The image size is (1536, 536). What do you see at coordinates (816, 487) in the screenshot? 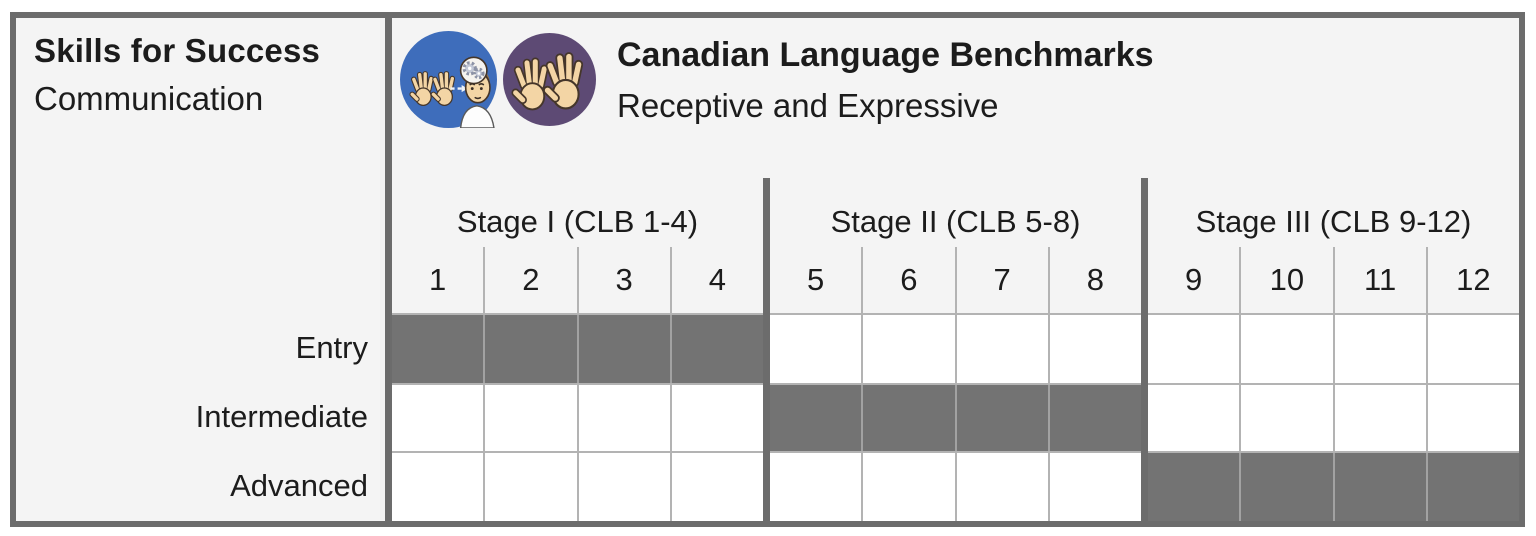
I see `cell-advanced-clb5` at bounding box center [816, 487].